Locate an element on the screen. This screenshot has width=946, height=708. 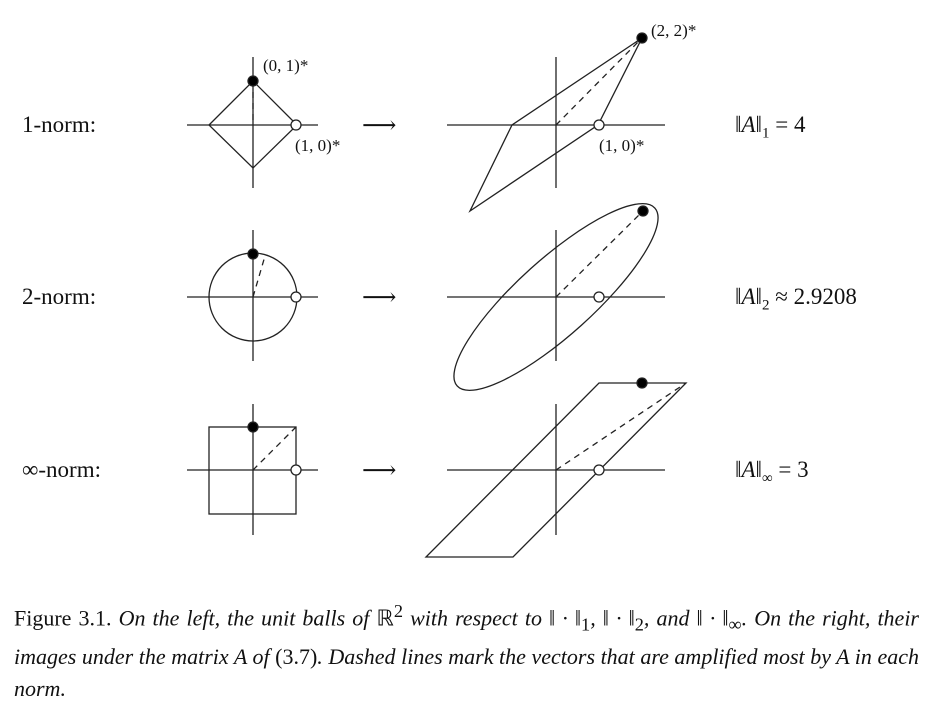
row2-image-ellipse is located at coordinates (556, 297).